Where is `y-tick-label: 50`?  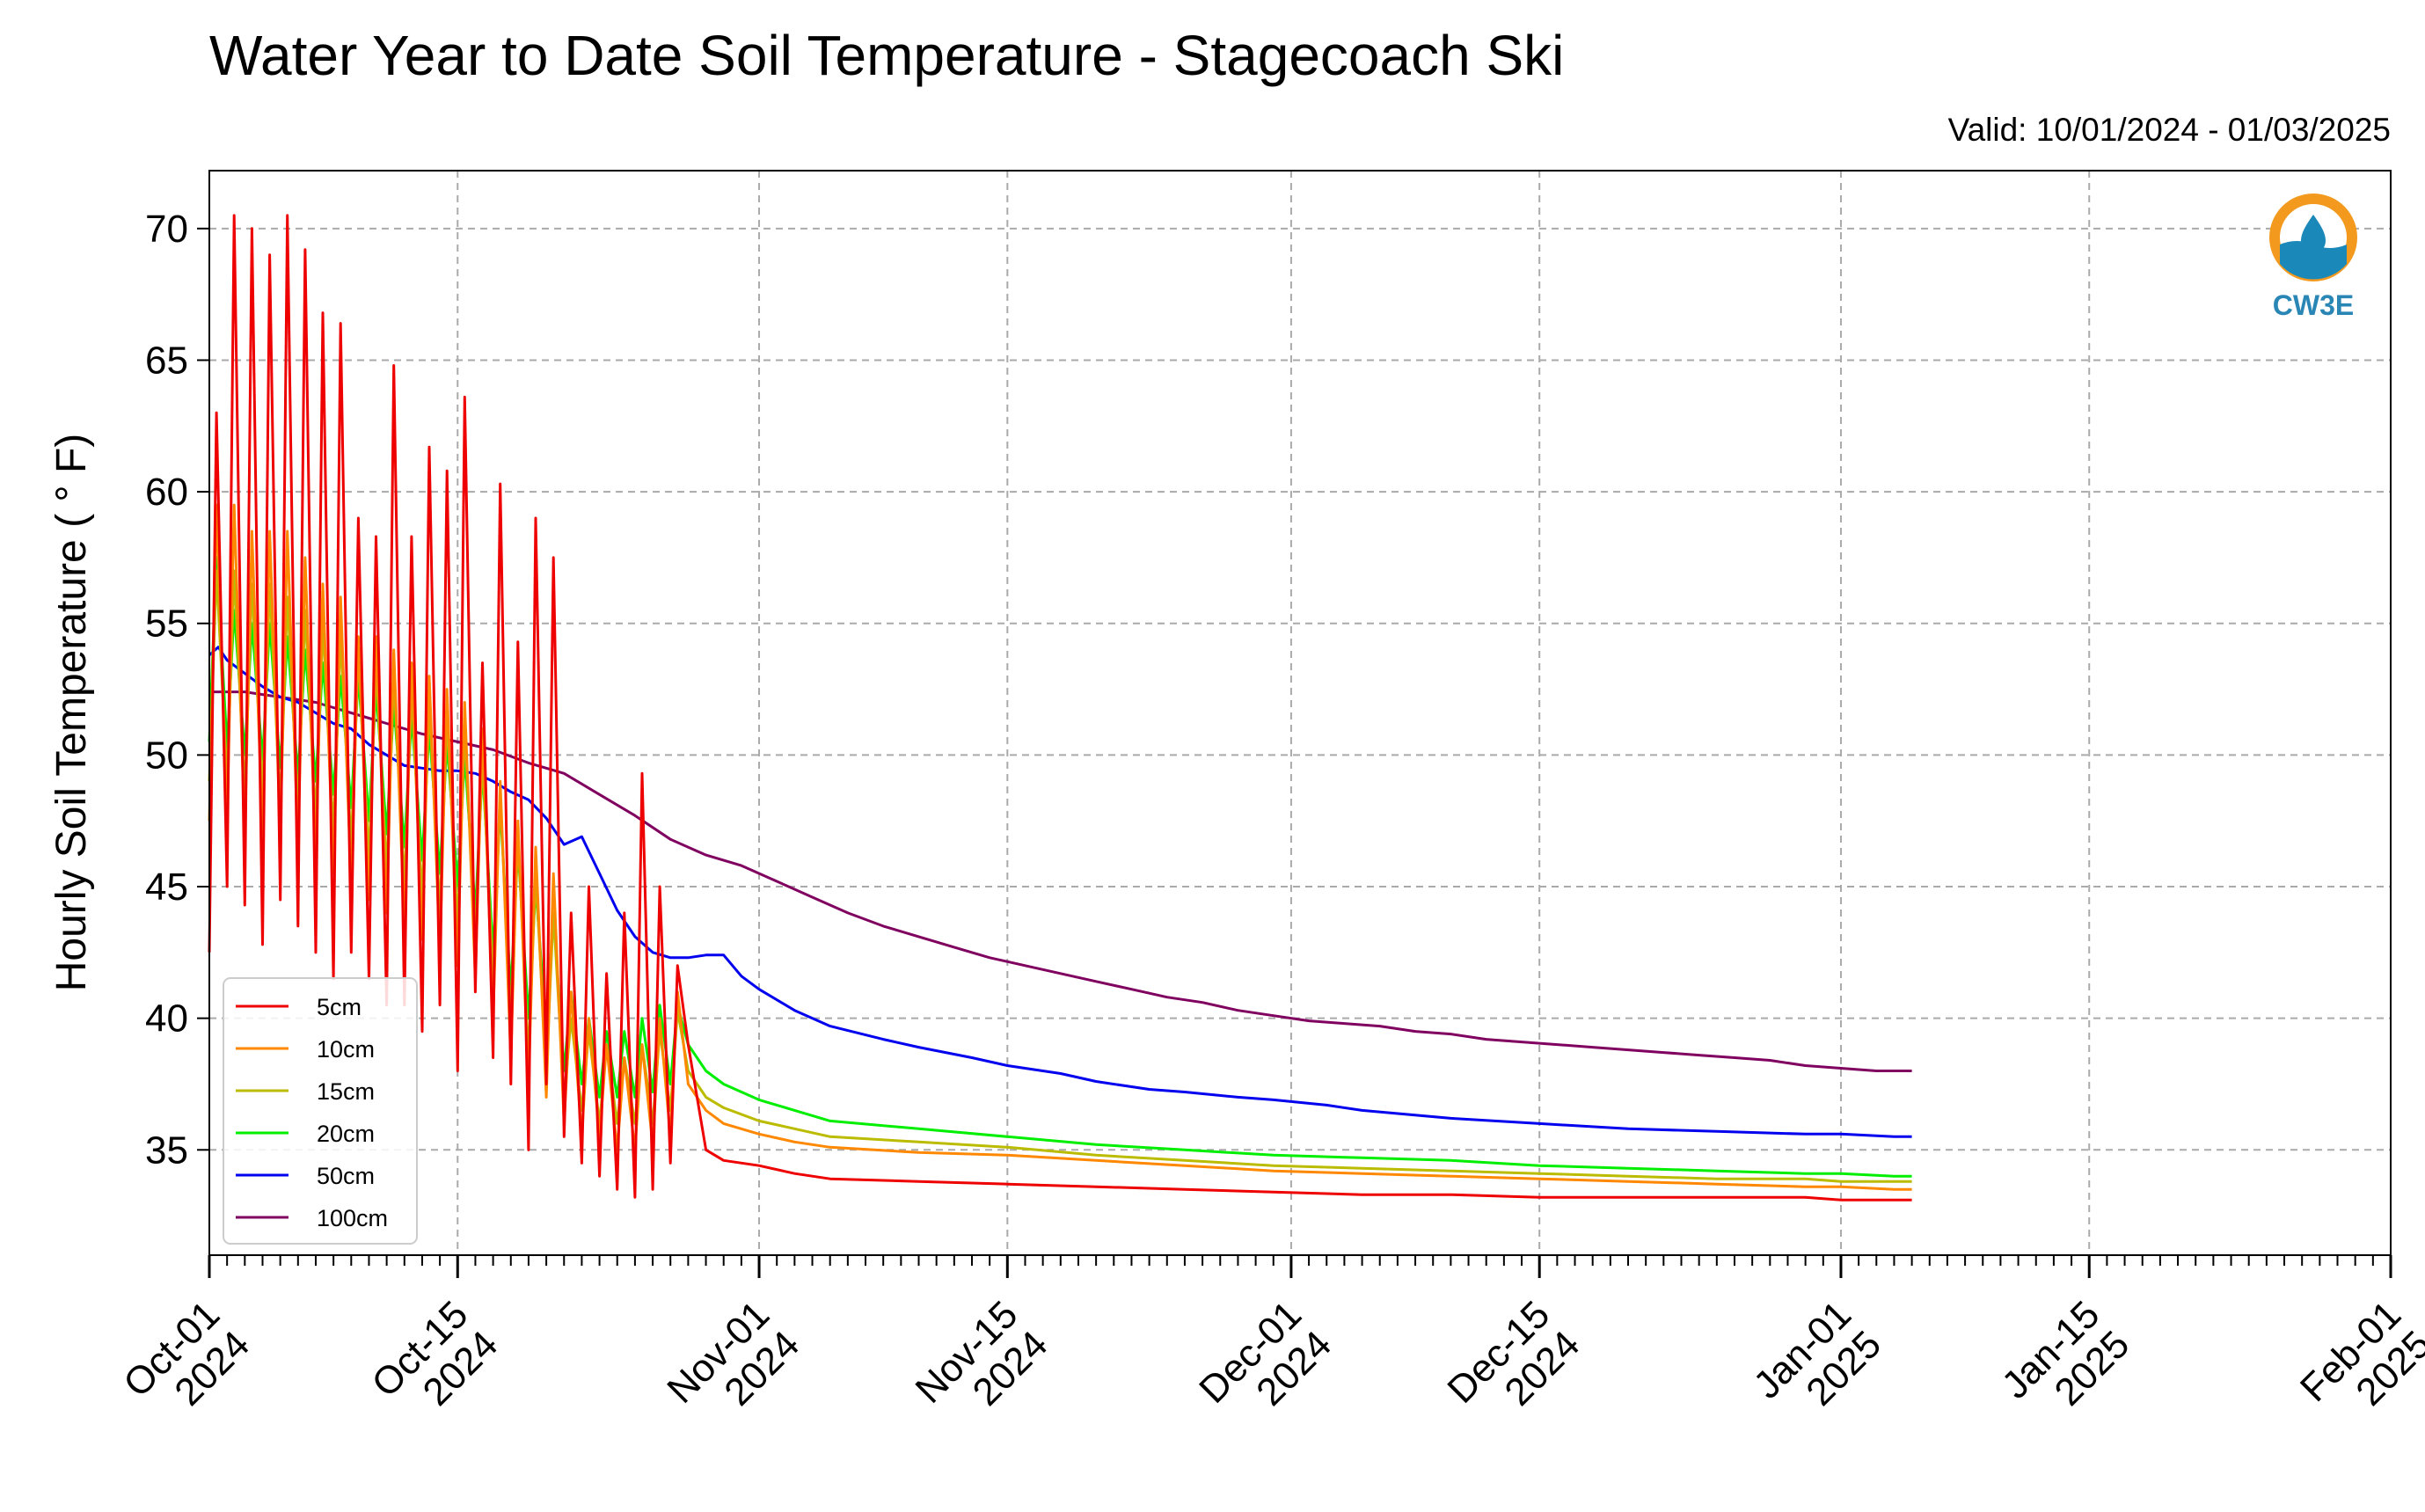 y-tick-label: 50 is located at coordinates (166, 755).